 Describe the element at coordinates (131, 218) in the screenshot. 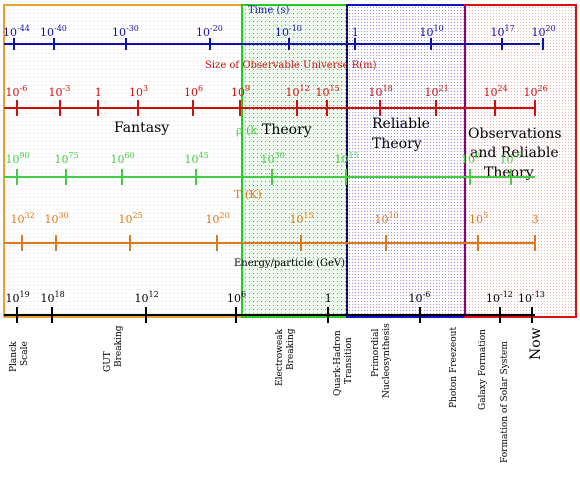

I see `temp-tick-label: 1025` at that location.